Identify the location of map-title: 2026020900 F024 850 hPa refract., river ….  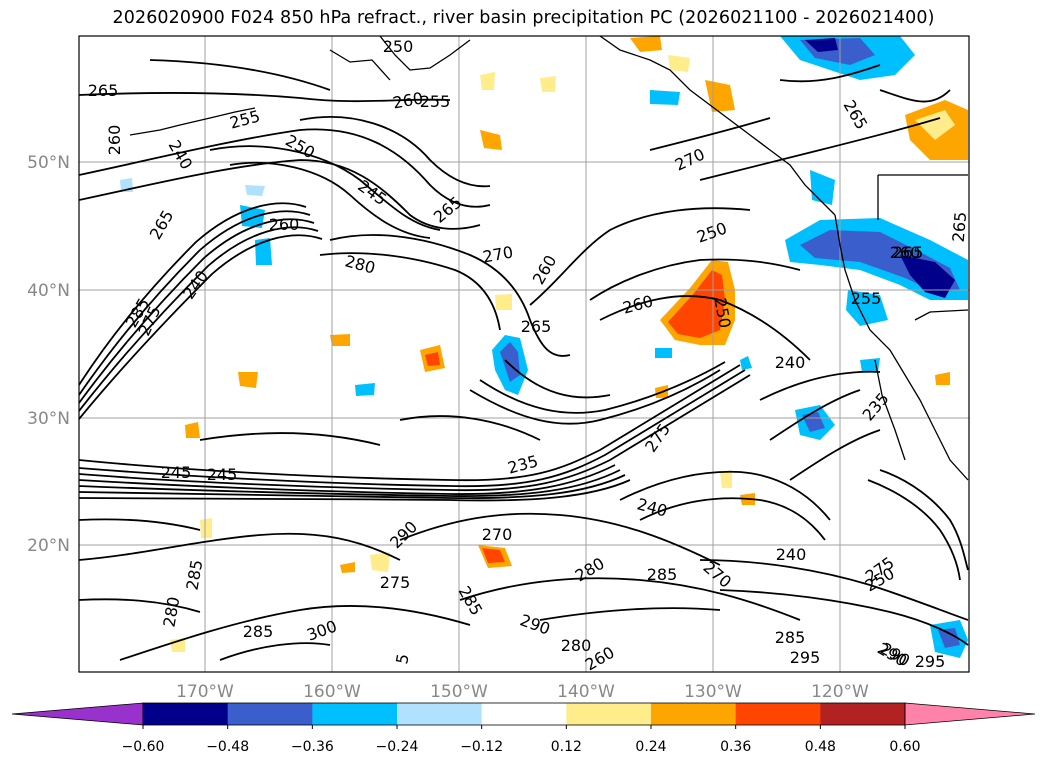
(523, 18).